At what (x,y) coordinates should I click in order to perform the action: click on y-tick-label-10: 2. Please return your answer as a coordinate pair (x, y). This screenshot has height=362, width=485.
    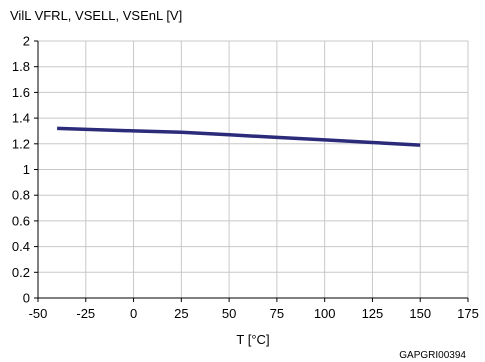
    Looking at the image, I should click on (26, 41).